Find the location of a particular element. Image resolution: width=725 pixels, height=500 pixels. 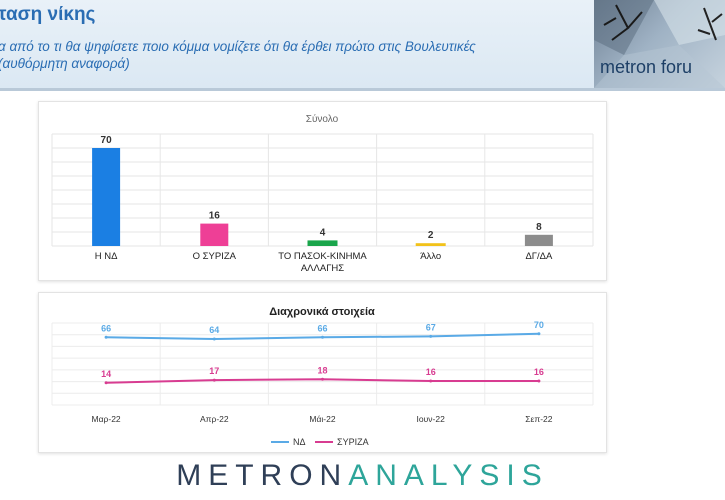

bar-category-label: ΔΓ/ΔΑ is located at coordinates (539, 256).